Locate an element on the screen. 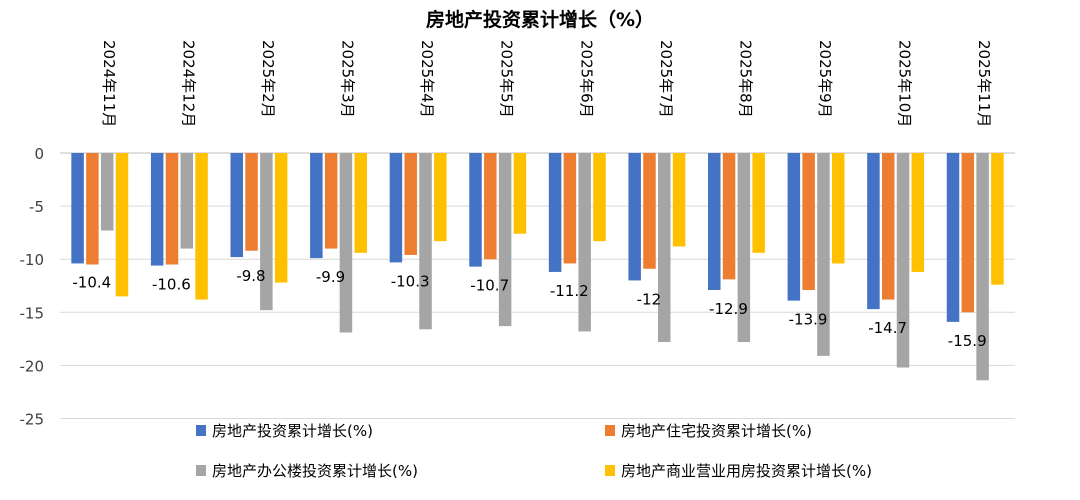 The width and height of the screenshot is (1080, 500). x-tick-label: 2024年12月 is located at coordinates (188, 83).